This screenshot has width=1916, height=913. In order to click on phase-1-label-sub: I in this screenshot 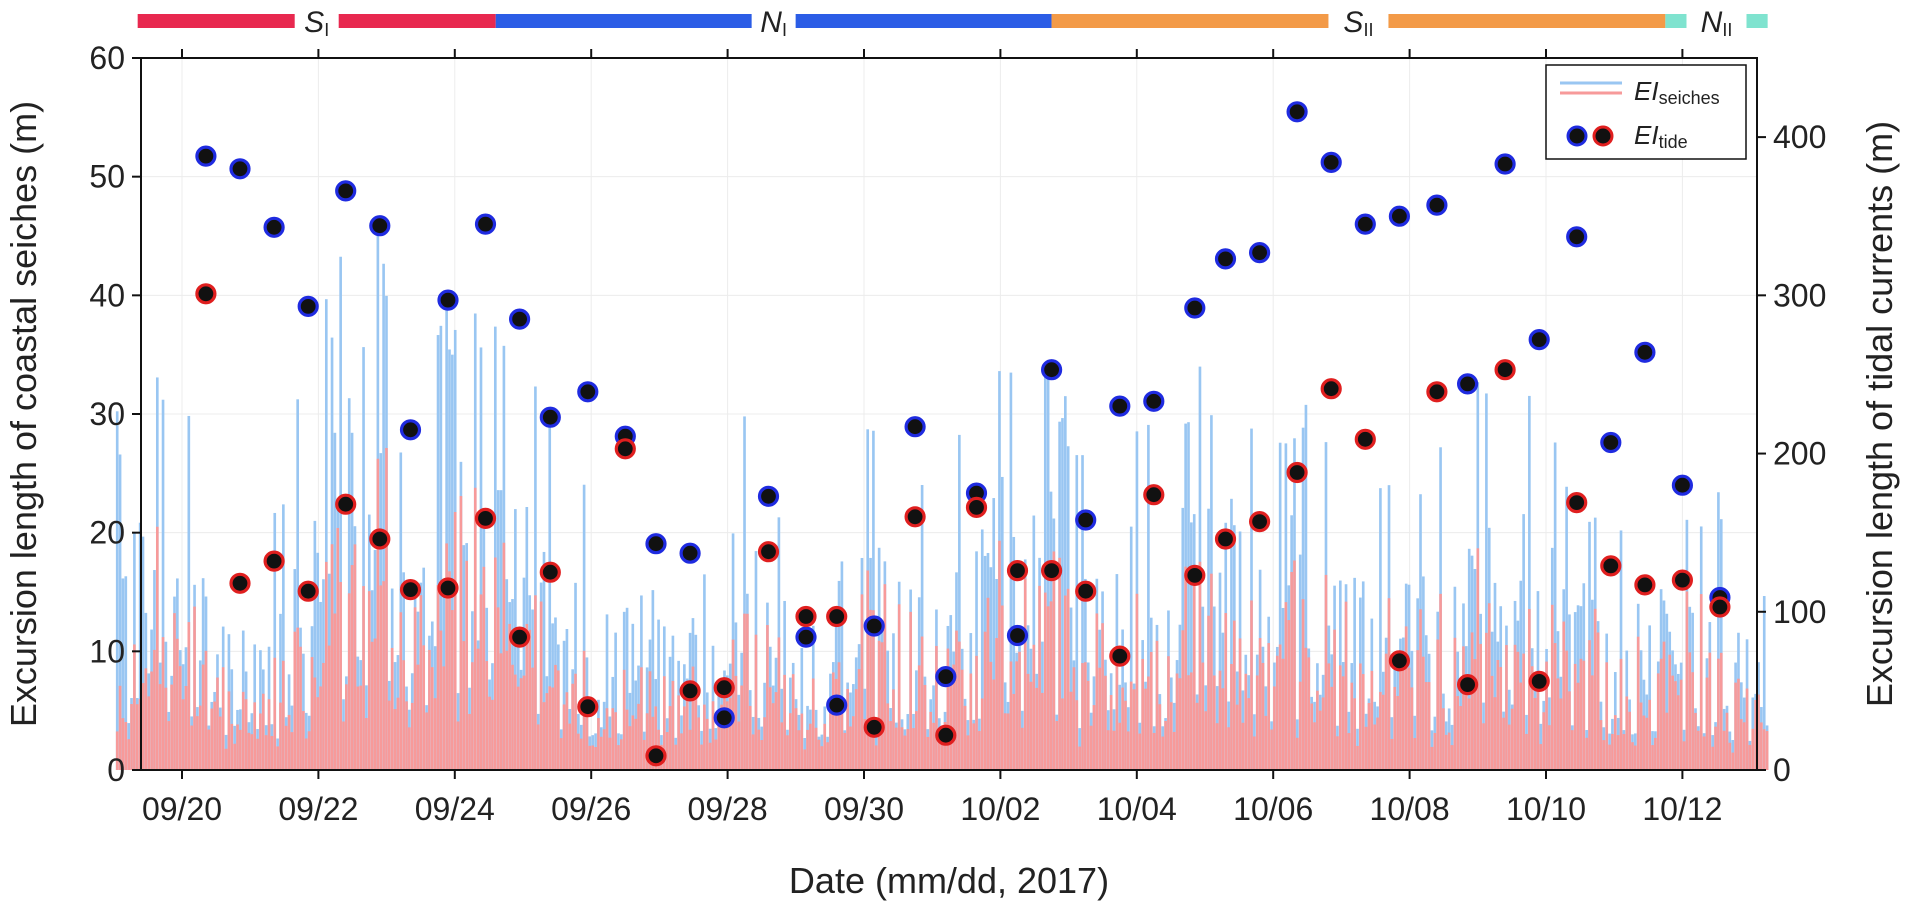, I will do `click(784, 30)`.